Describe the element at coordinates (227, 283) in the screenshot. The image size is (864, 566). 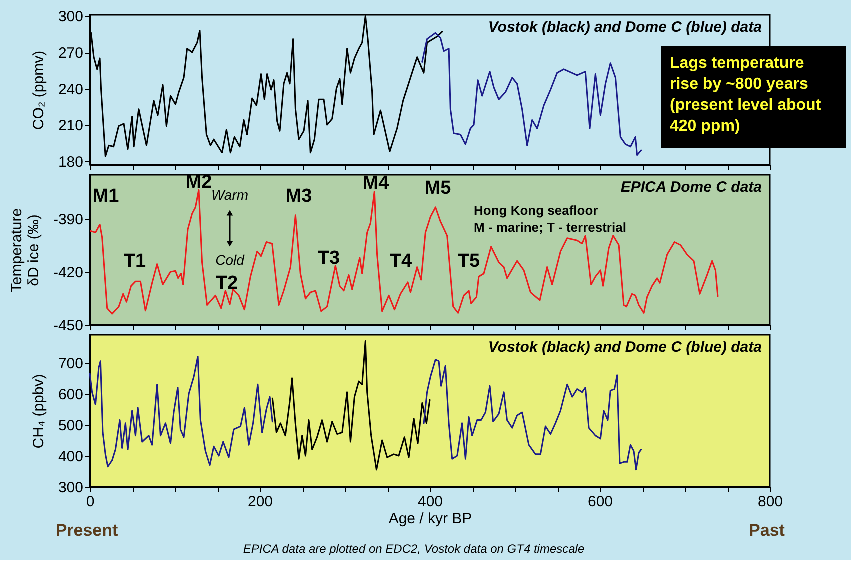
I see `annotation: T2` at that location.